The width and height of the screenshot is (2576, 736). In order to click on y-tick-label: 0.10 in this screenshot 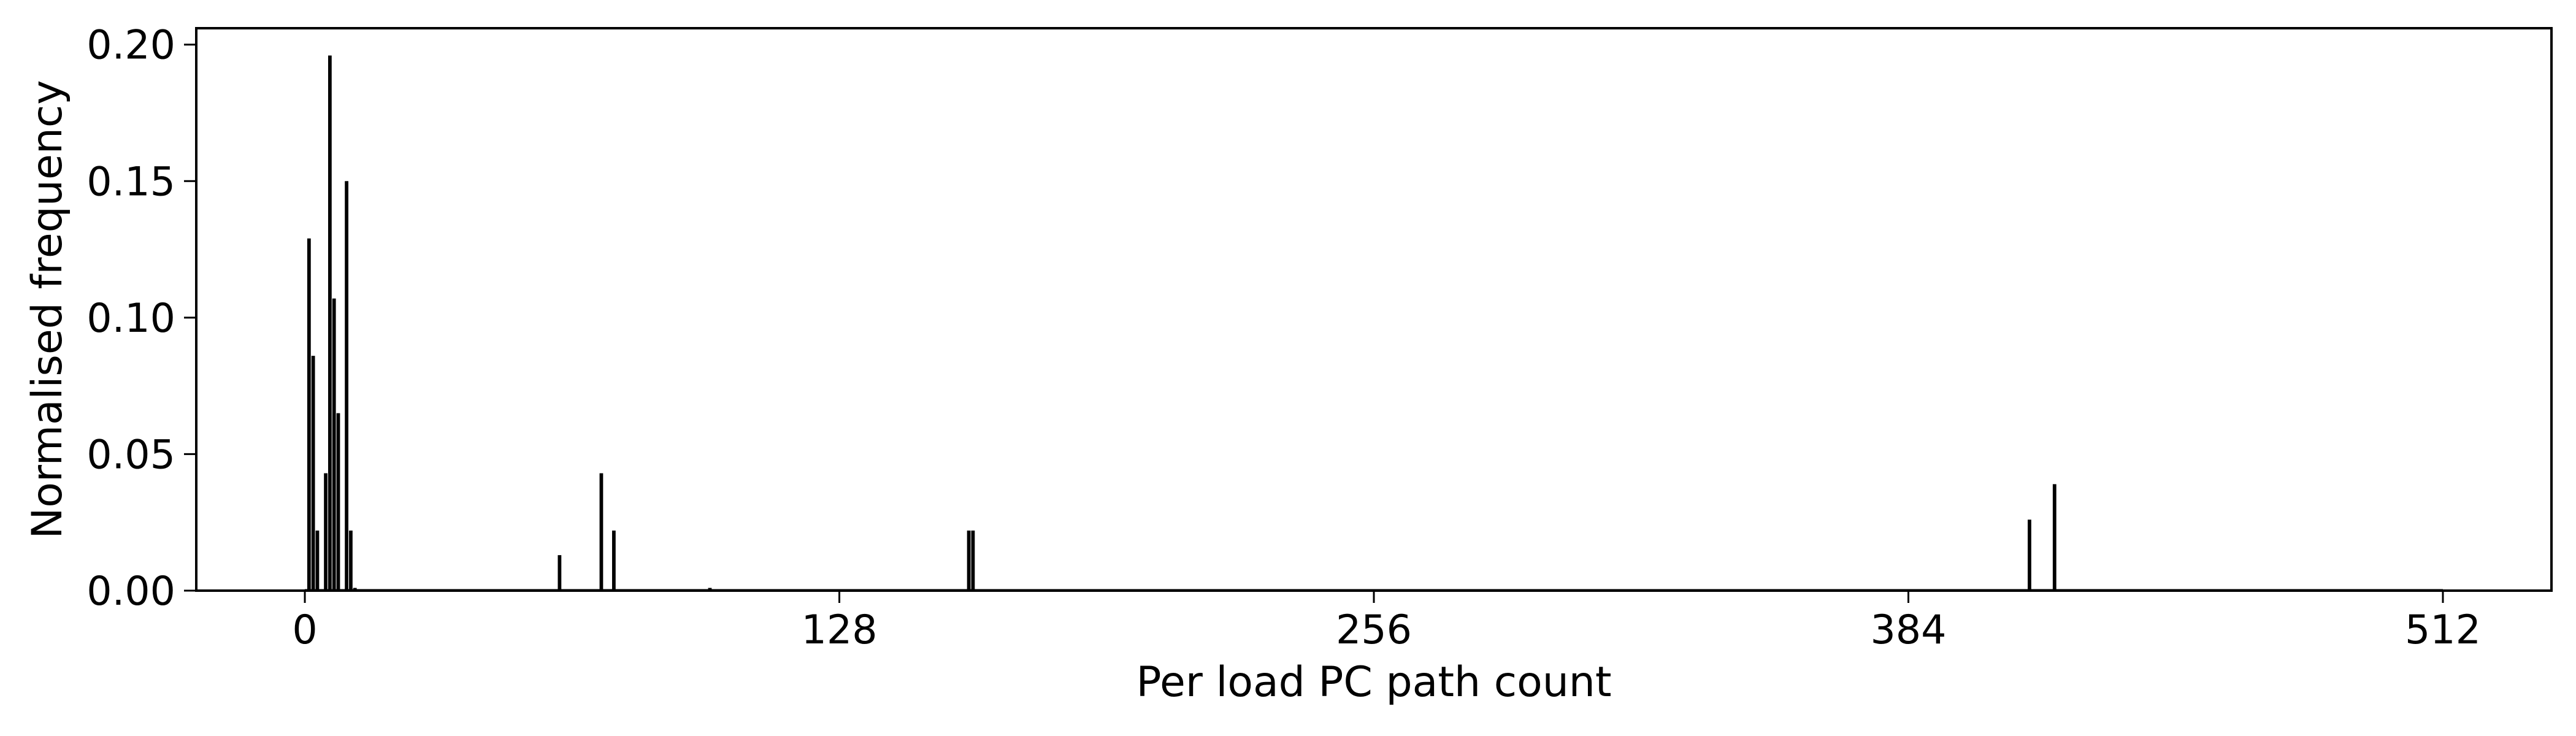, I will do `click(130, 319)`.